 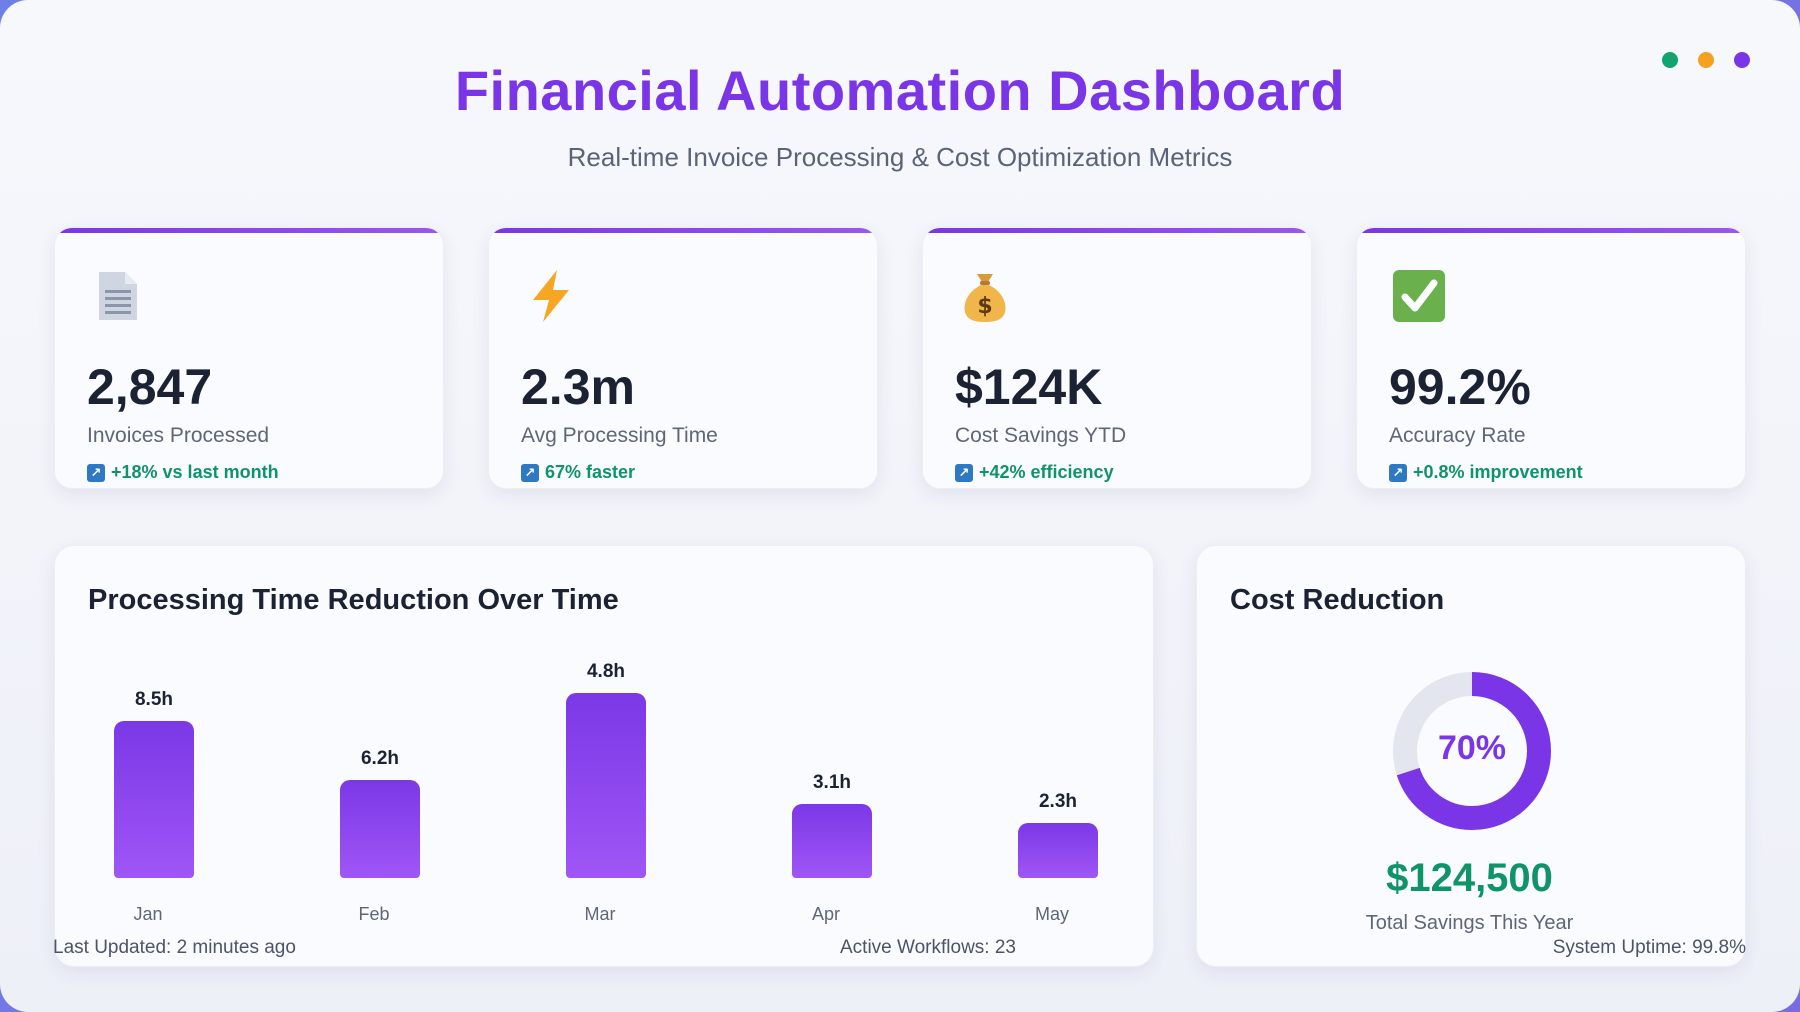 What do you see at coordinates (353, 600) in the screenshot?
I see `chart-title: Processing Time Reduction Over Time` at bounding box center [353, 600].